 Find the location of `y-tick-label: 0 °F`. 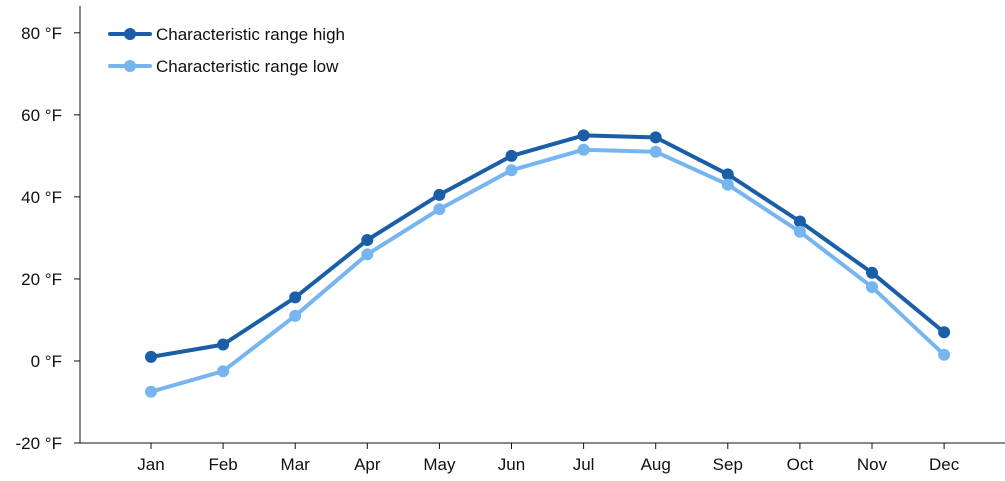

y-tick-label: 0 °F is located at coordinates (46, 361).